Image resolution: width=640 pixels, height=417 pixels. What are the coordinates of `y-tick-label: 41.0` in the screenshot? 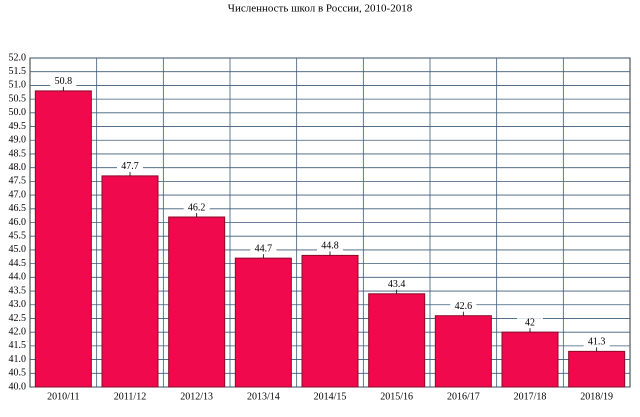 It's located at (18, 359).